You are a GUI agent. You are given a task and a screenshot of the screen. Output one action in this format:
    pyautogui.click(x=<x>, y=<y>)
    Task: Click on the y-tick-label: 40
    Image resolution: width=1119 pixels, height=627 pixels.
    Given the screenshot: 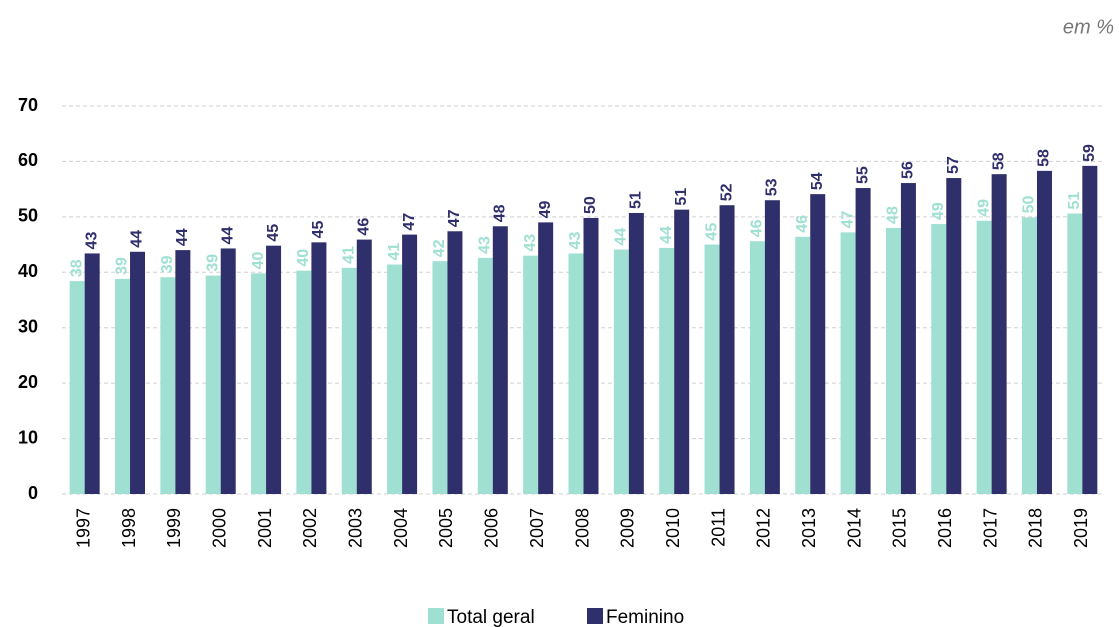 What is the action you would take?
    pyautogui.click(x=28, y=271)
    